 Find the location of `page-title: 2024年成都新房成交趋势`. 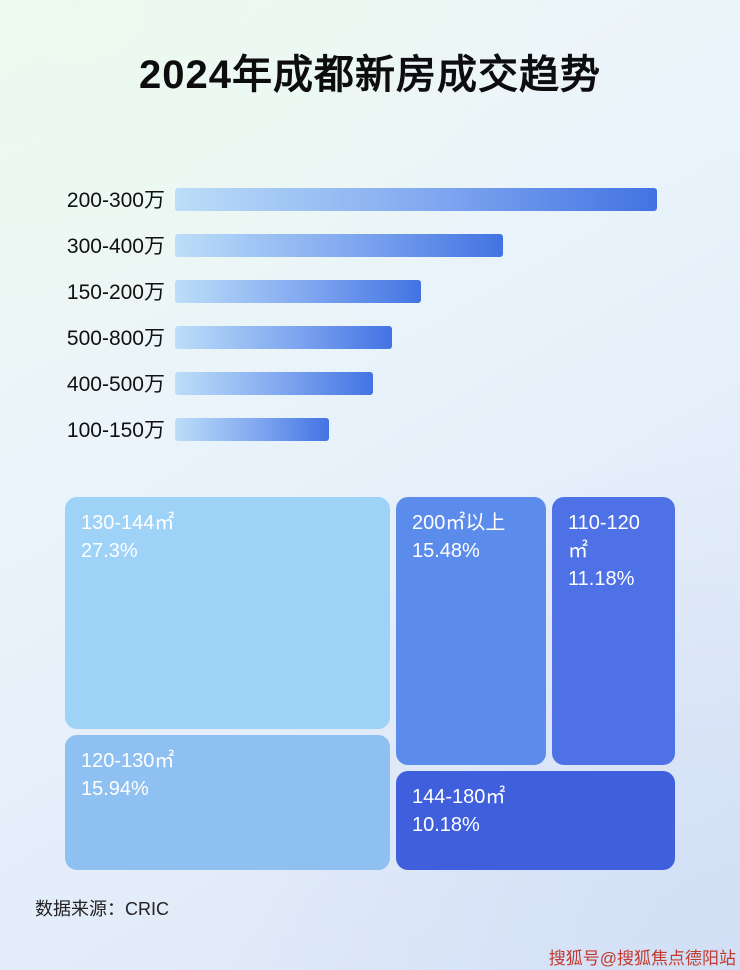

page-title: 2024年成都新房成交趋势 is located at coordinates (370, 75).